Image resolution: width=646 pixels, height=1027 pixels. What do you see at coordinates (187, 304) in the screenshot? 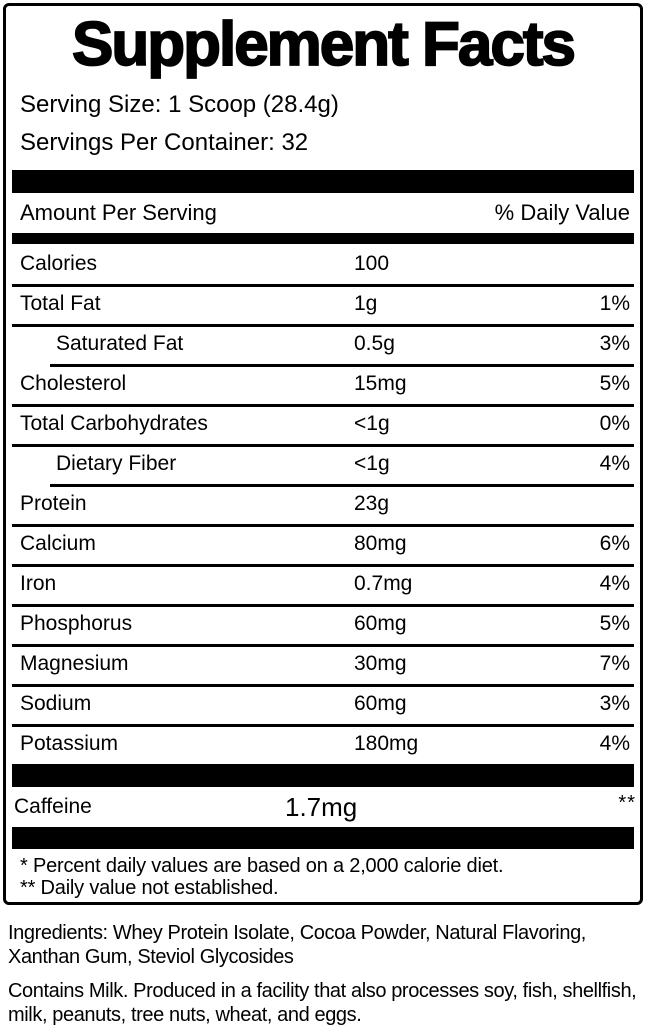
I see `nutrient-name: Total Fat` at bounding box center [187, 304].